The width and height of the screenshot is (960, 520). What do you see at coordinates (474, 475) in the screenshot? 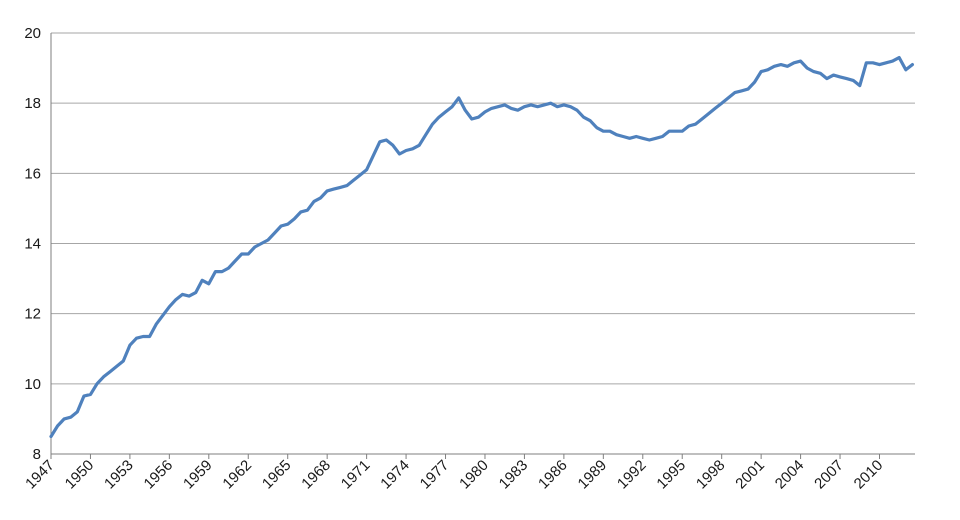
I see `x-tick-label: 1980` at bounding box center [474, 475].